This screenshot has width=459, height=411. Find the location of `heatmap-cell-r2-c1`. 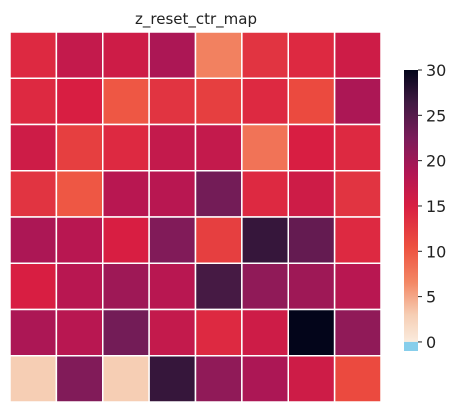

heatmap-cell-r2-c1 is located at coordinates (79, 147).